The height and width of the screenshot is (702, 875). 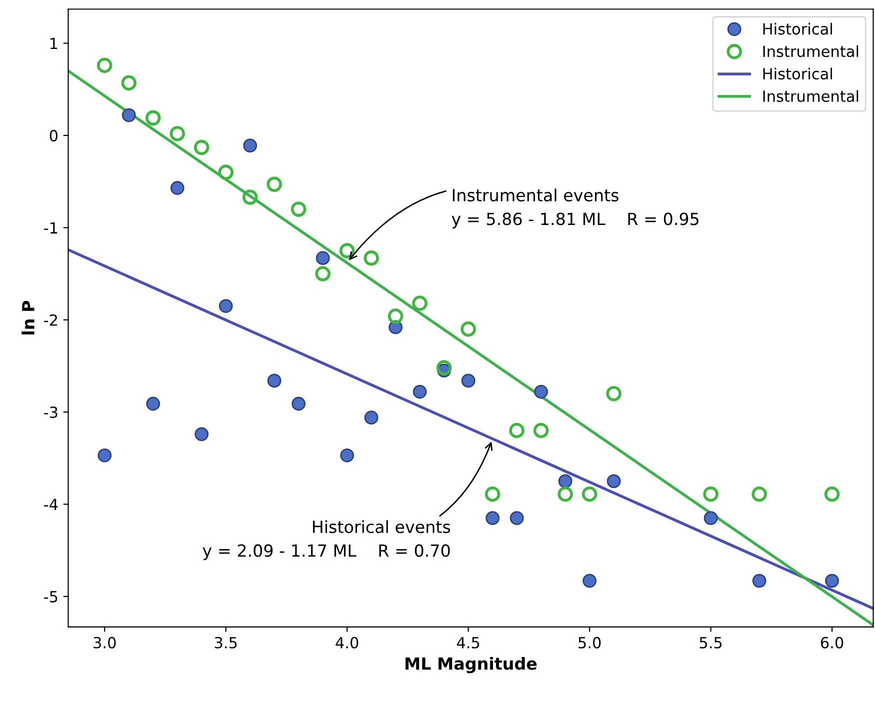 I want to click on y-tick-label: -3, so click(x=51, y=412).